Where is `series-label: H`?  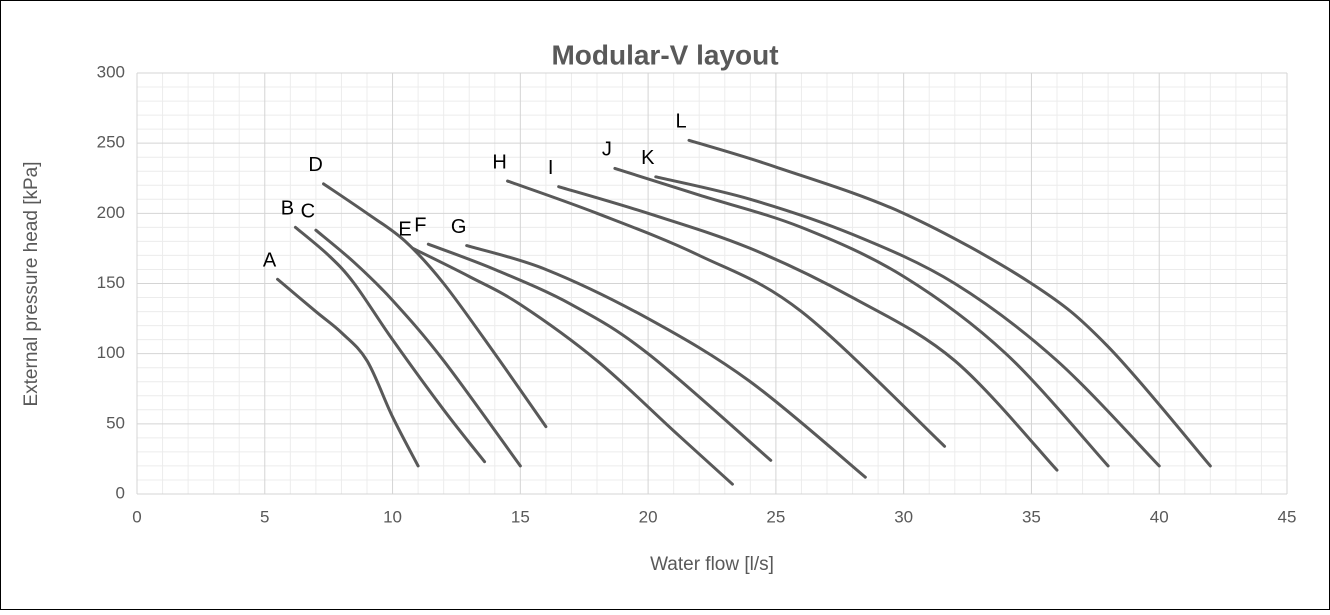 series-label: H is located at coordinates (499, 162).